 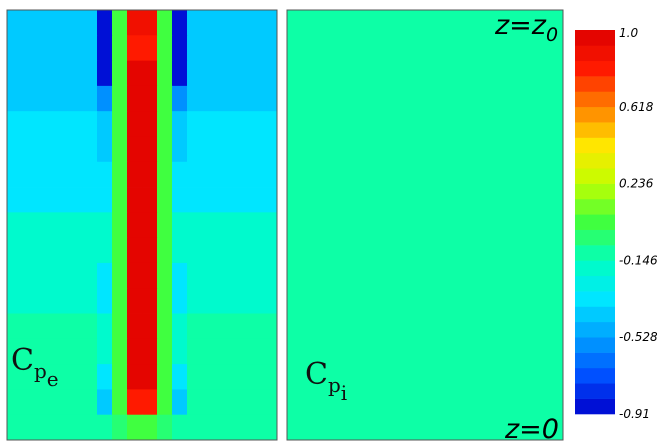 What do you see at coordinates (638, 260) in the screenshot?
I see `colorbar-tick-label: -0.146` at bounding box center [638, 260].